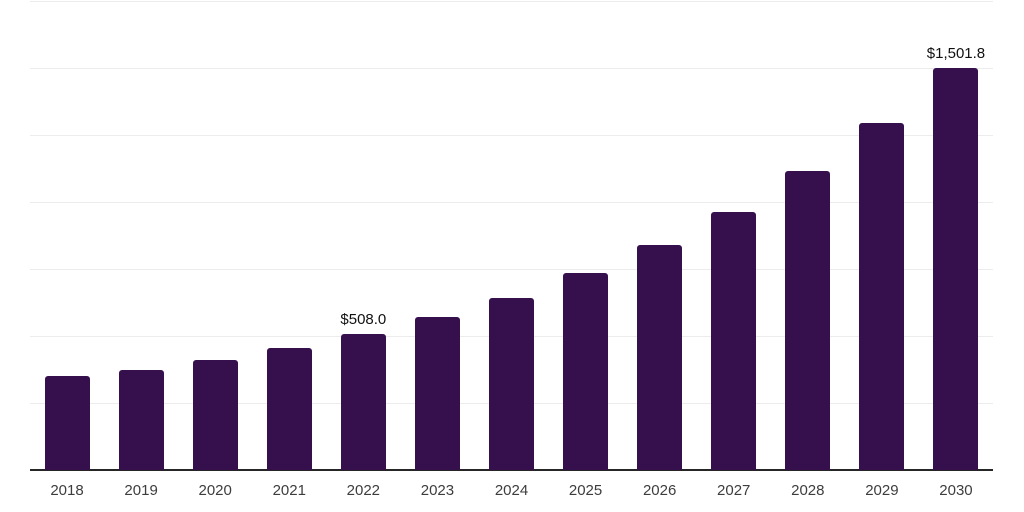 This screenshot has height=512, width=1024. What do you see at coordinates (585, 490) in the screenshot?
I see `x-tick-2025: 2025` at bounding box center [585, 490].